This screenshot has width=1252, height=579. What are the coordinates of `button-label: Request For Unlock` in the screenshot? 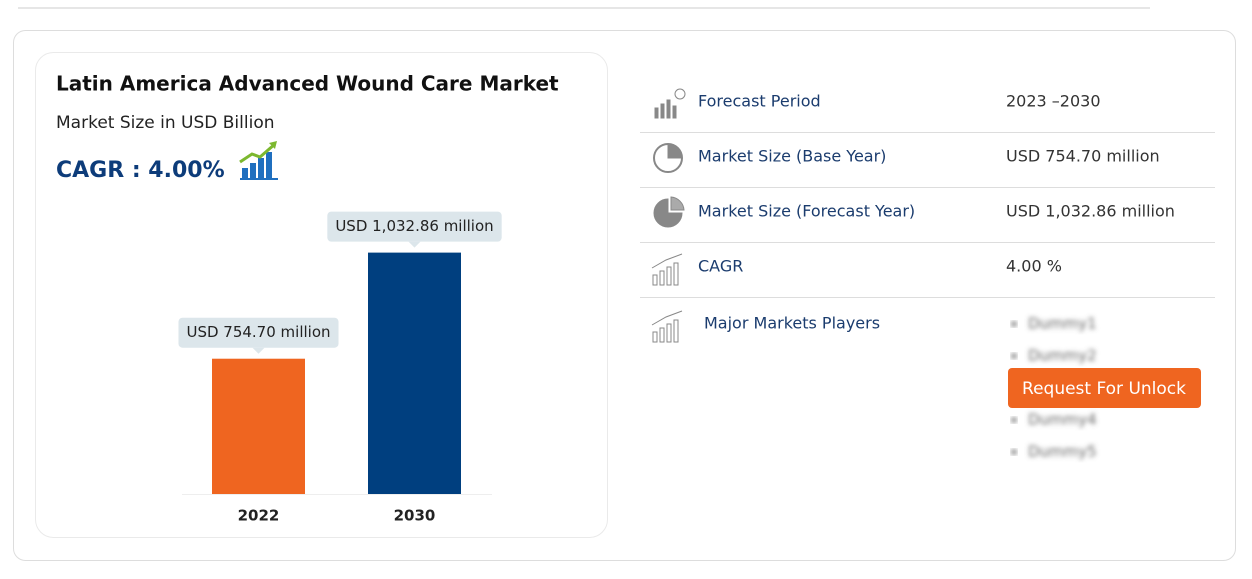 It's located at (1104, 389).